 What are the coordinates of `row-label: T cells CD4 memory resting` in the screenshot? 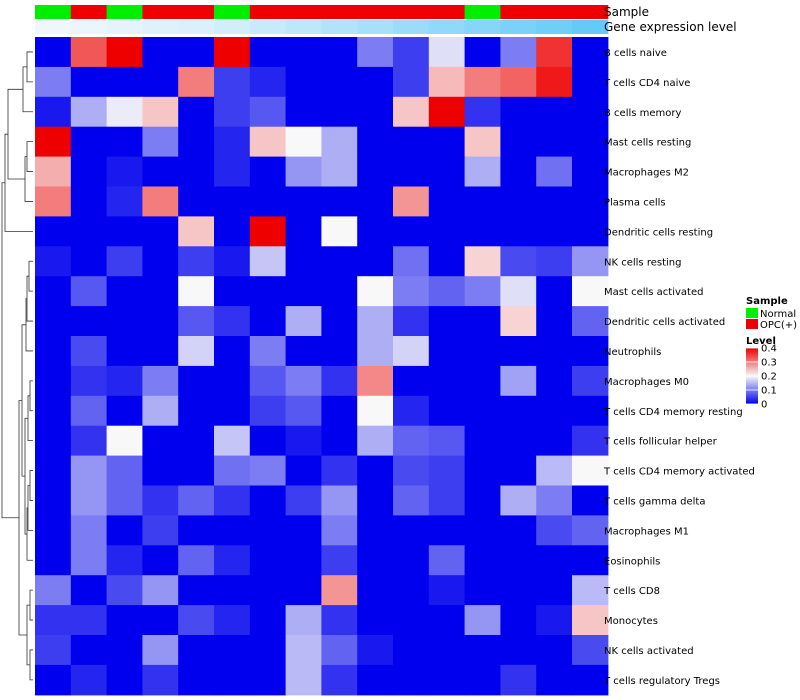 It's located at (673, 412).